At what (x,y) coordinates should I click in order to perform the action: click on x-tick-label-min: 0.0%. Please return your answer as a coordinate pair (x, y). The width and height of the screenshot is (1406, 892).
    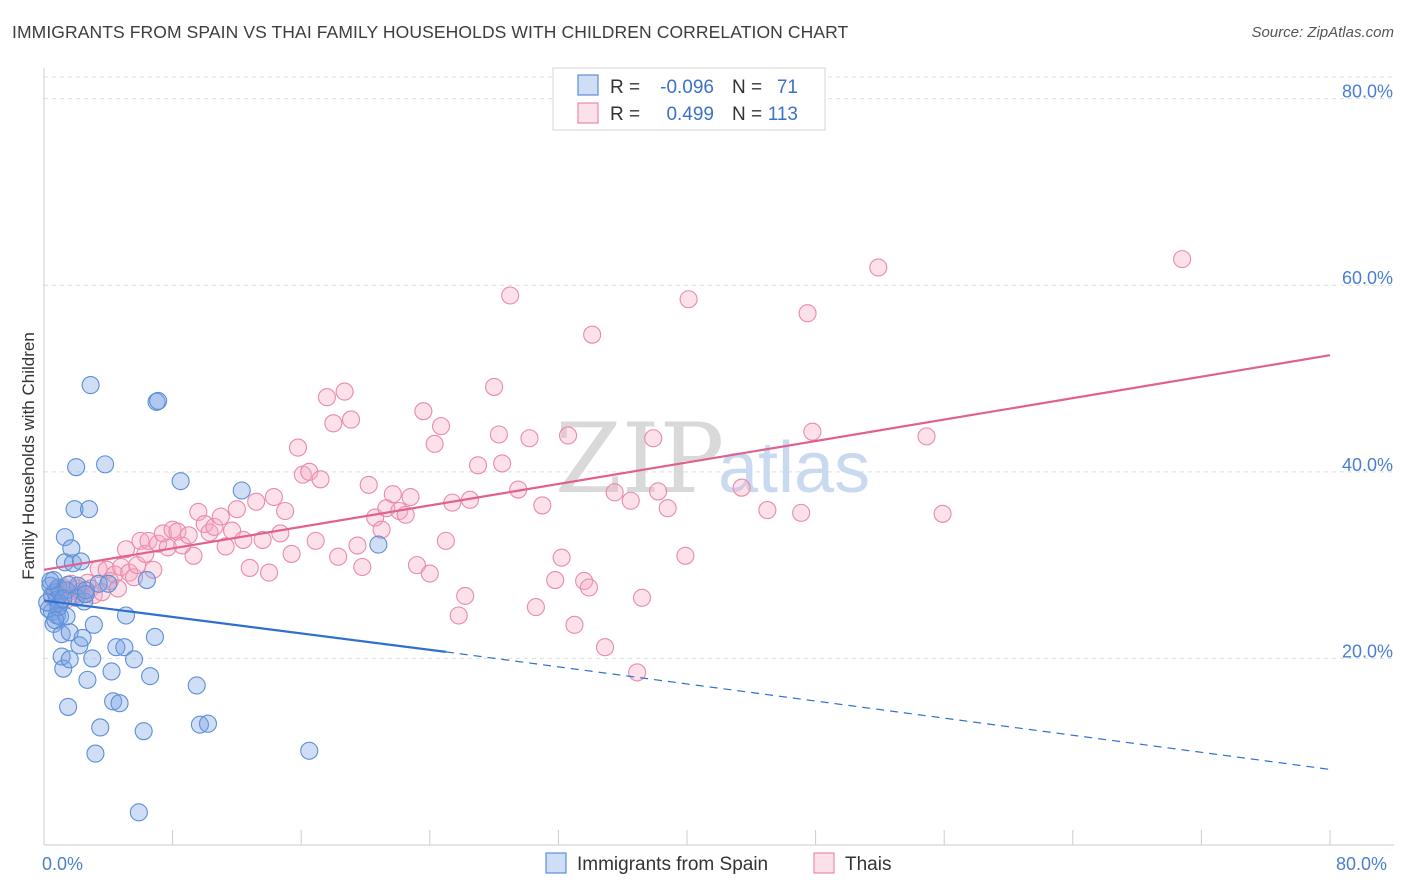
    Looking at the image, I should click on (62, 864).